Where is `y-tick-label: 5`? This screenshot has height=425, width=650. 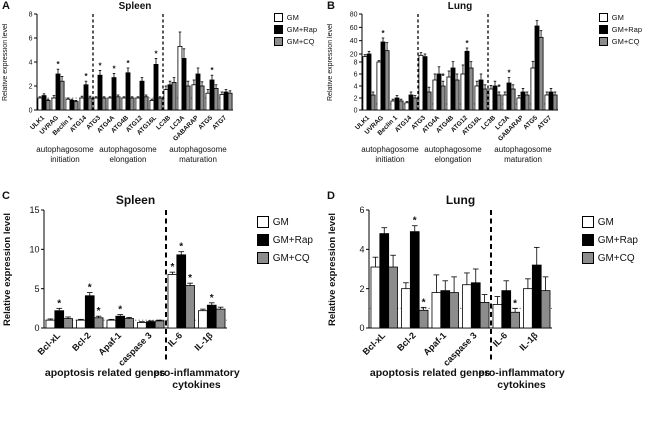
y-tick-label: 5 is located at coordinates (36, 289).